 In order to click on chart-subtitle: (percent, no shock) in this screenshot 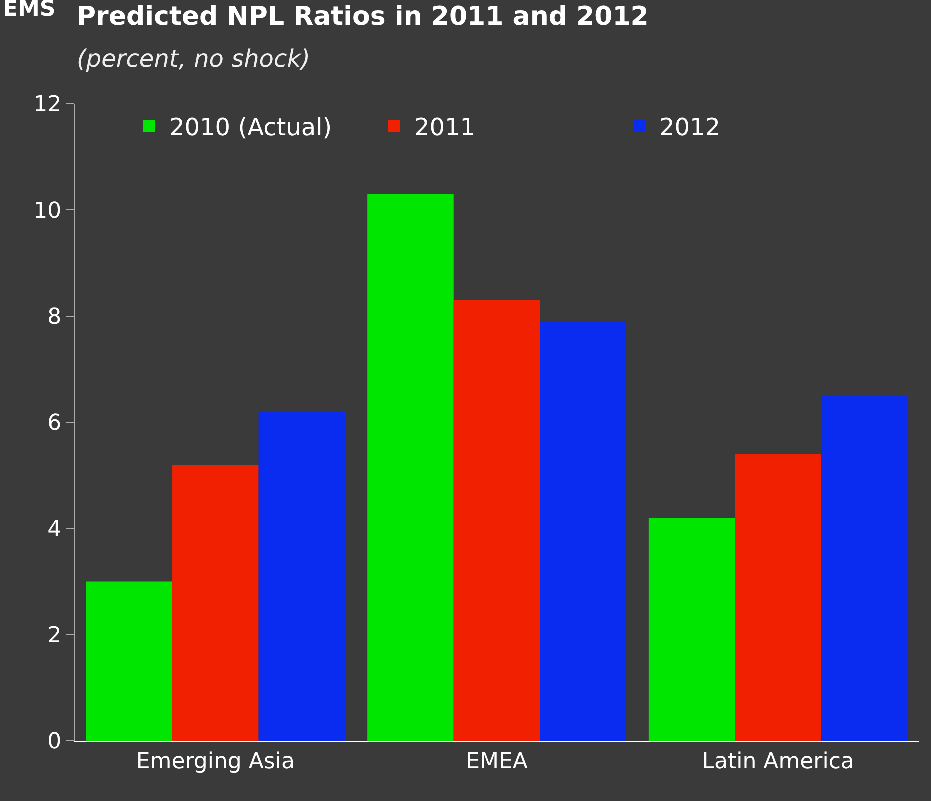, I will do `click(193, 59)`.